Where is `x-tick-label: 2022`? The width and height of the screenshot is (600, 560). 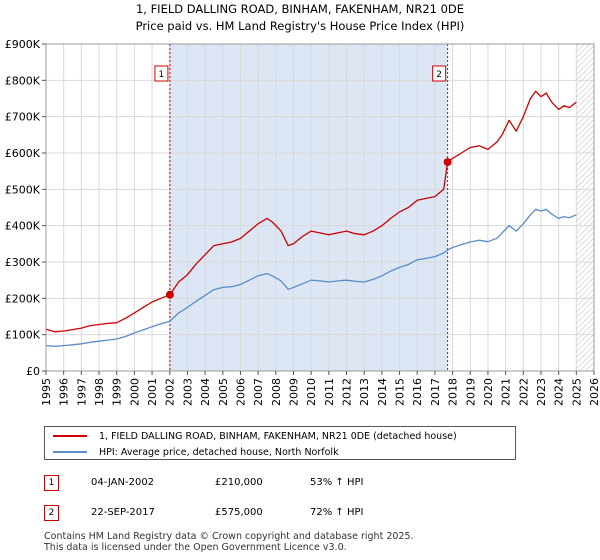 x-tick-label: 2022 is located at coordinates (523, 392).